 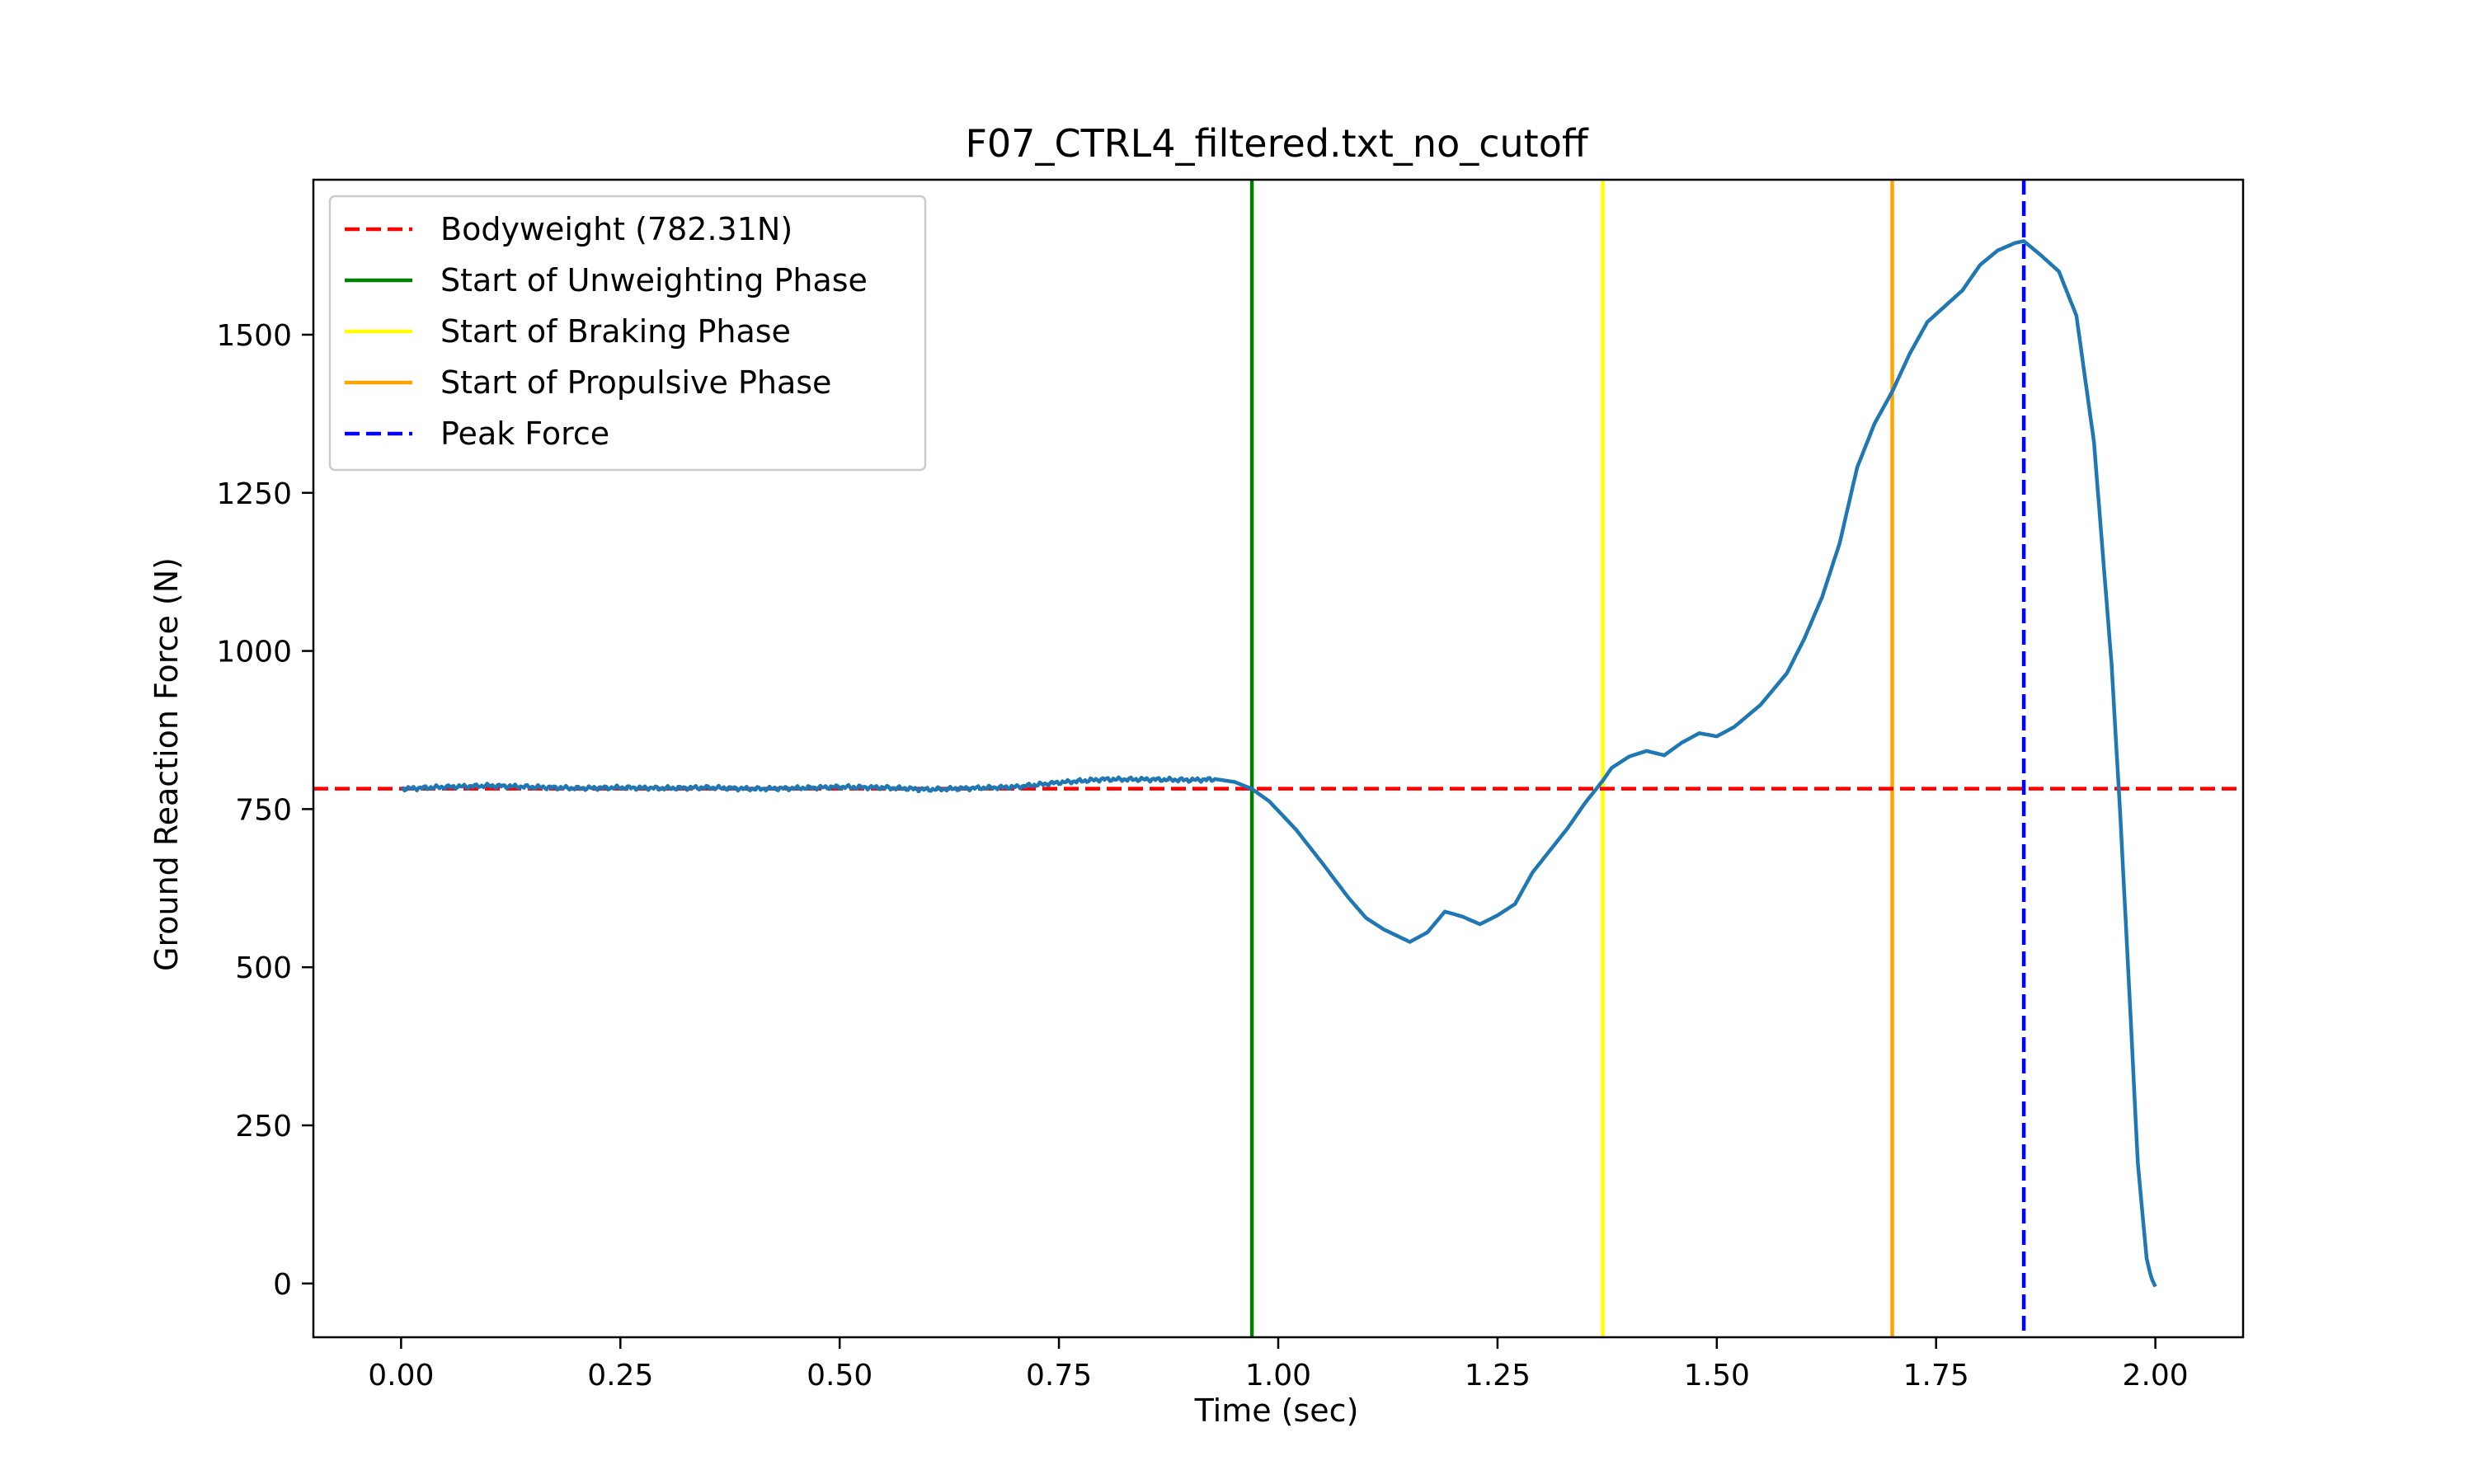 I want to click on x-tick-label: 1.00, so click(x=1278, y=1375).